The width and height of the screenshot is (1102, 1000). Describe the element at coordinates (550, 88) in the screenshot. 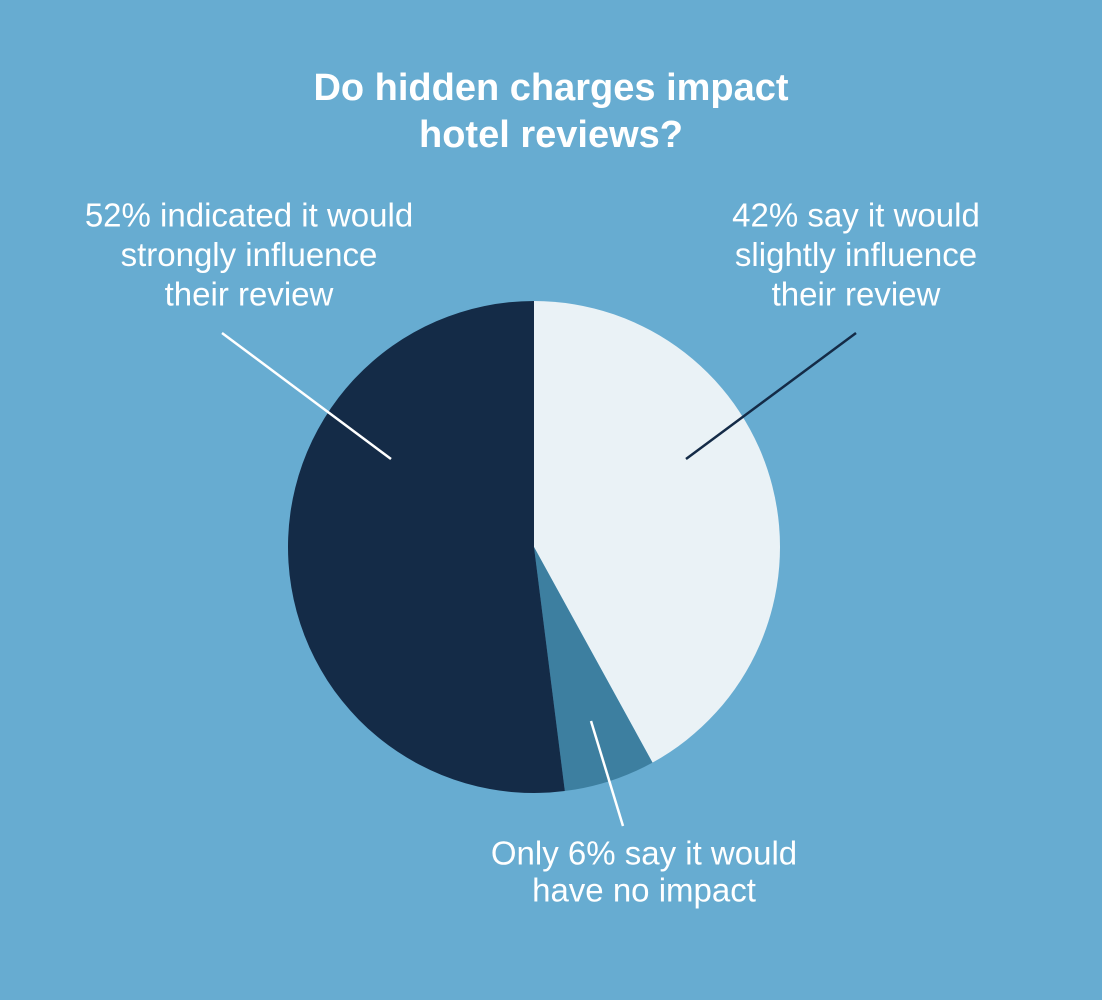

I see `chart-title: Do hidden charges impact` at that location.